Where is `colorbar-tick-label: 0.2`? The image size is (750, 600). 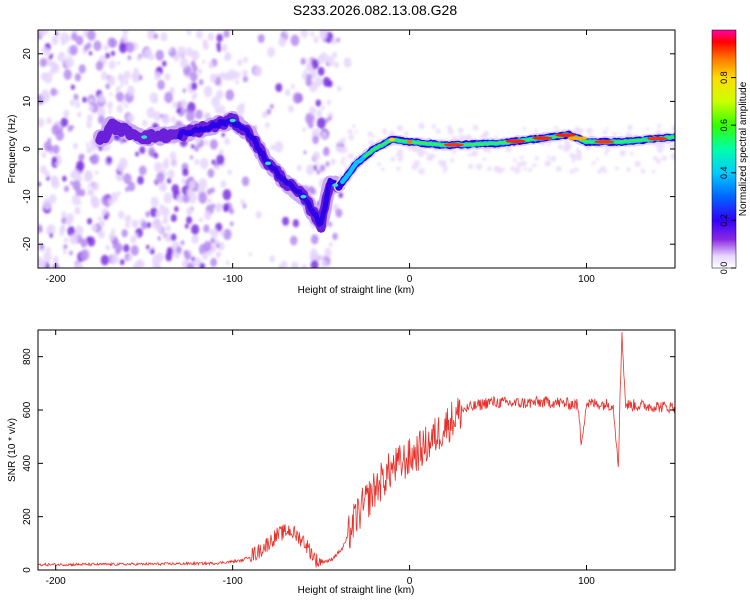 colorbar-tick-label: 0.2 is located at coordinates (724, 220).